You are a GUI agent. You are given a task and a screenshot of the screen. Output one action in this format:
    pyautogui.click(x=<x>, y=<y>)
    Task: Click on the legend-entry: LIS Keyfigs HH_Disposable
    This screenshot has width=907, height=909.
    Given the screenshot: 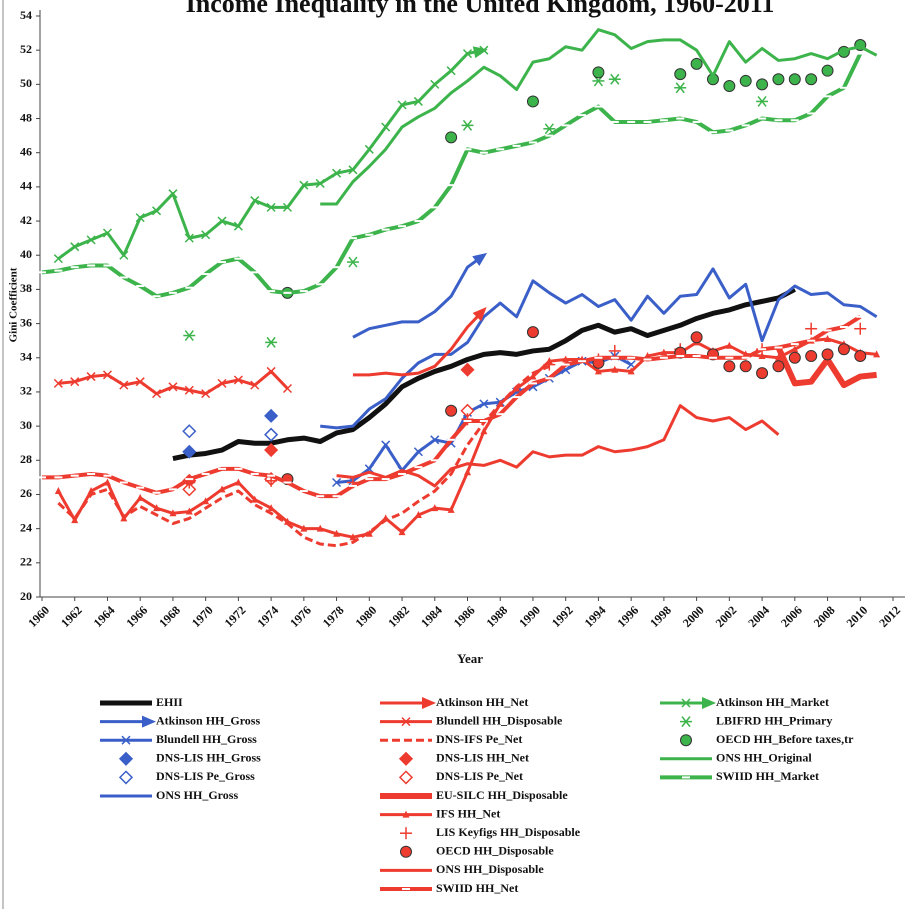 What is the action you would take?
    pyautogui.click(x=490, y=832)
    